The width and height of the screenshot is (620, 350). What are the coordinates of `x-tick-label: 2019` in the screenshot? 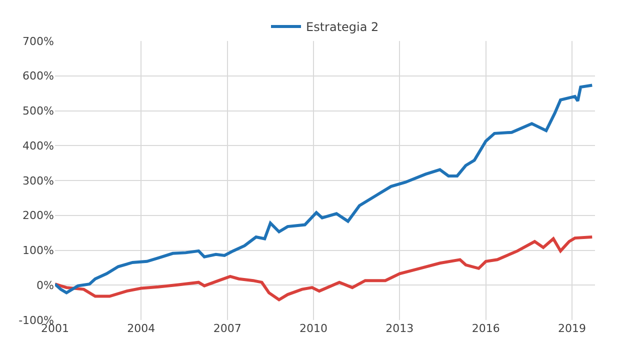 It's located at (572, 328).